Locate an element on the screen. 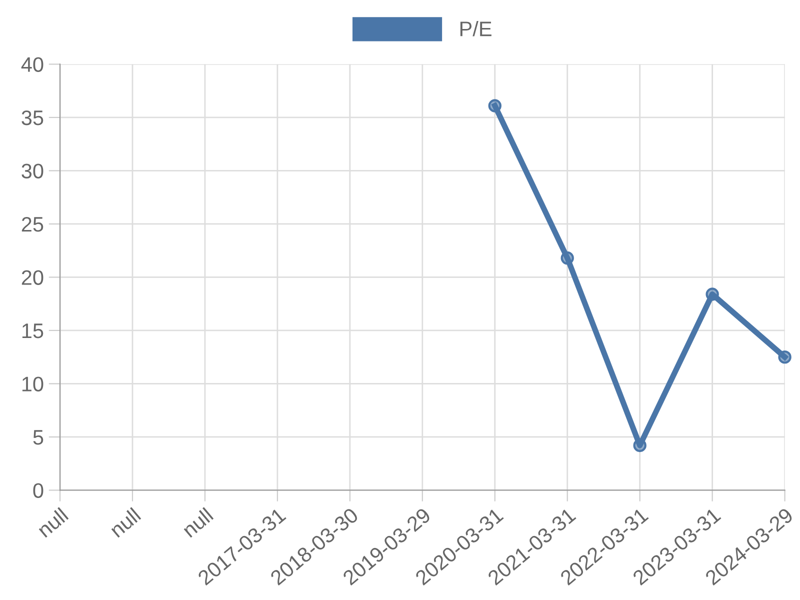  y-tick-label: 0 is located at coordinates (38, 490).